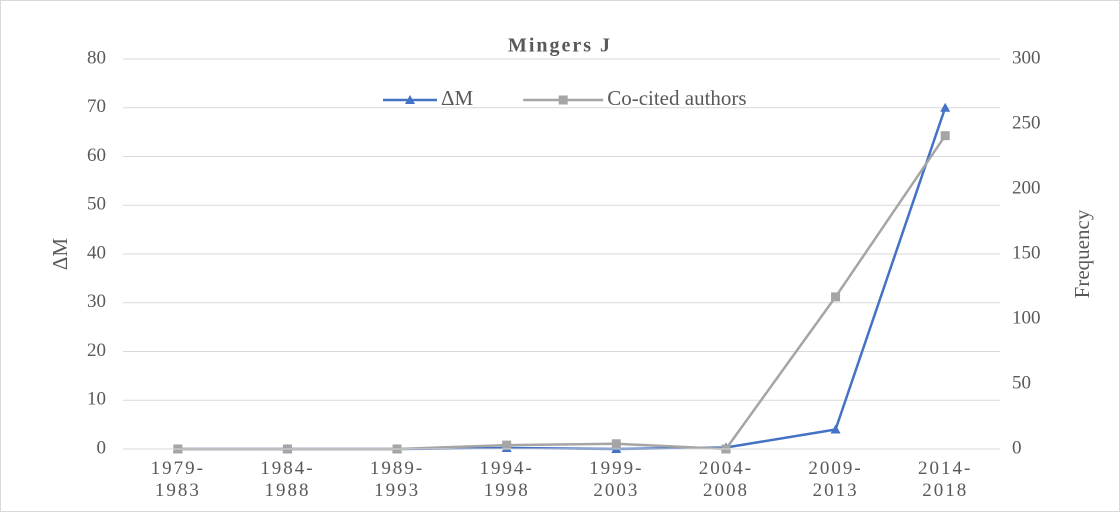 The image size is (1120, 512). I want to click on x-tick-label: 2004-2008, so click(726, 479).